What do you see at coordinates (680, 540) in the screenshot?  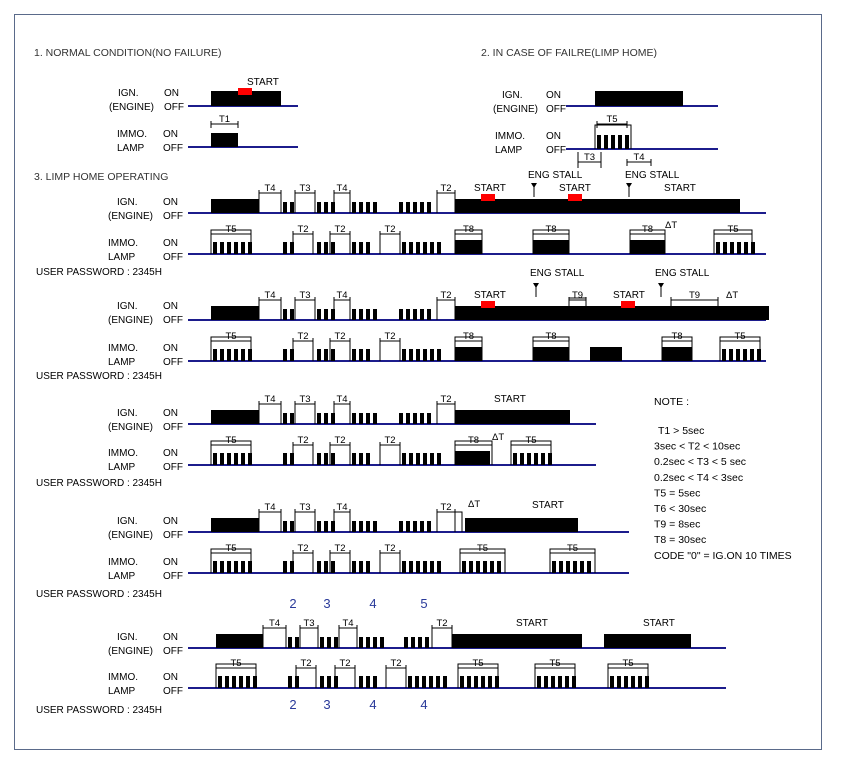 I see `note-line: T8 = 30sec` at bounding box center [680, 540].